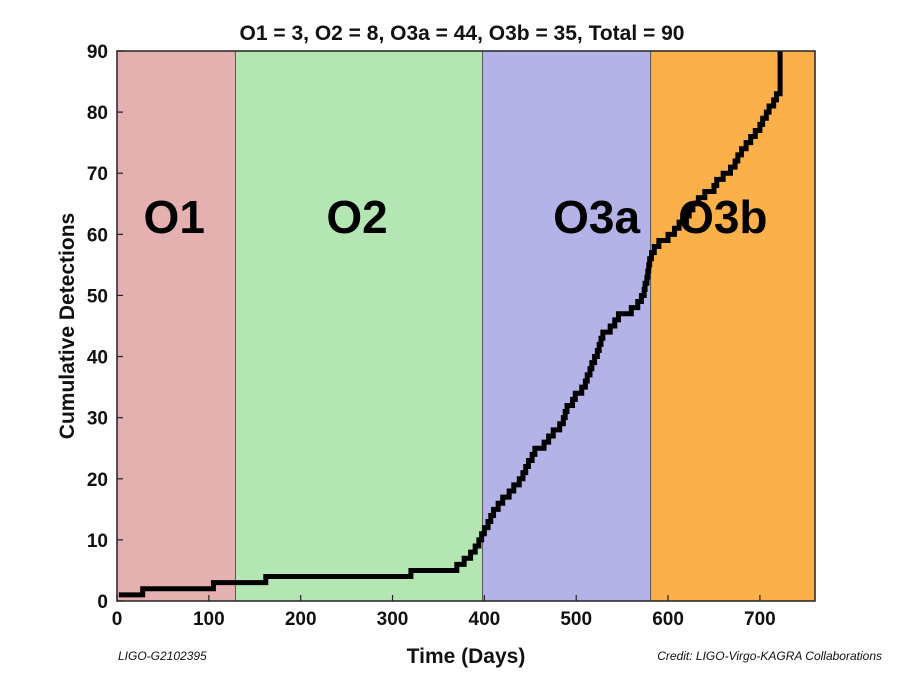 This screenshot has height=675, width=900. Describe the element at coordinates (97, 235) in the screenshot. I see `y-tick-label: 60` at that location.